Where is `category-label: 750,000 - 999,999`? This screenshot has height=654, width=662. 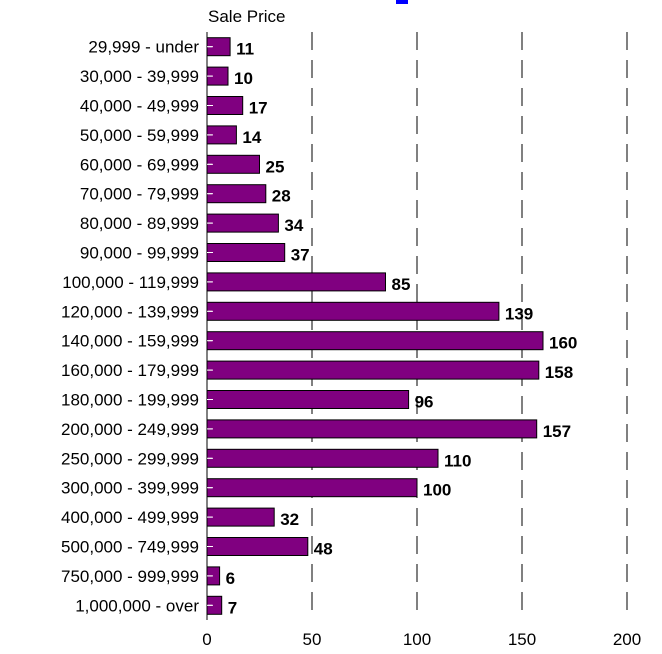 category-label: 750,000 - 999,999 is located at coordinates (130, 576).